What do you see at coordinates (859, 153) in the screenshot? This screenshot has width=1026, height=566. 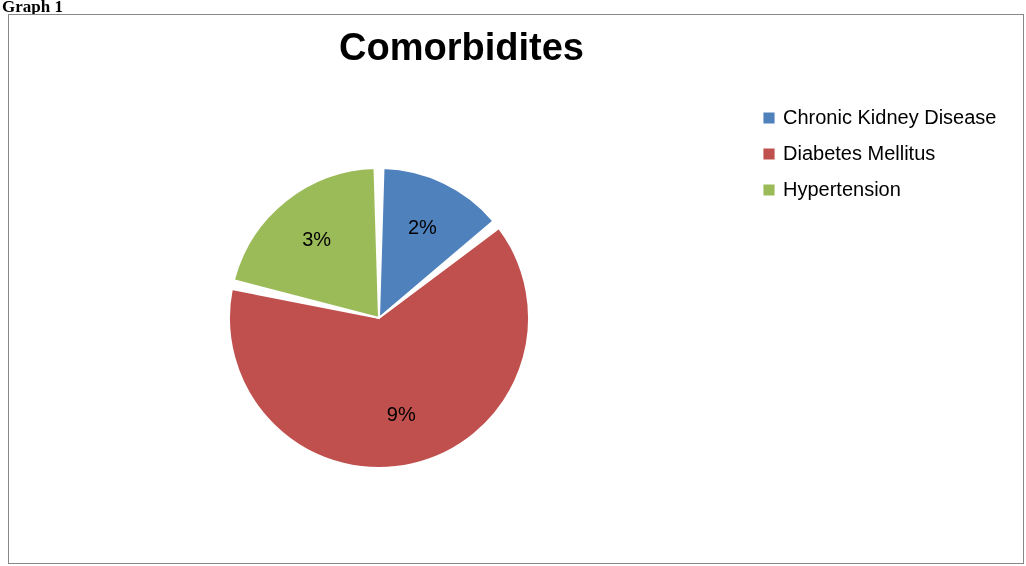 I see `legend-label: Diabetes Mellitus` at bounding box center [859, 153].